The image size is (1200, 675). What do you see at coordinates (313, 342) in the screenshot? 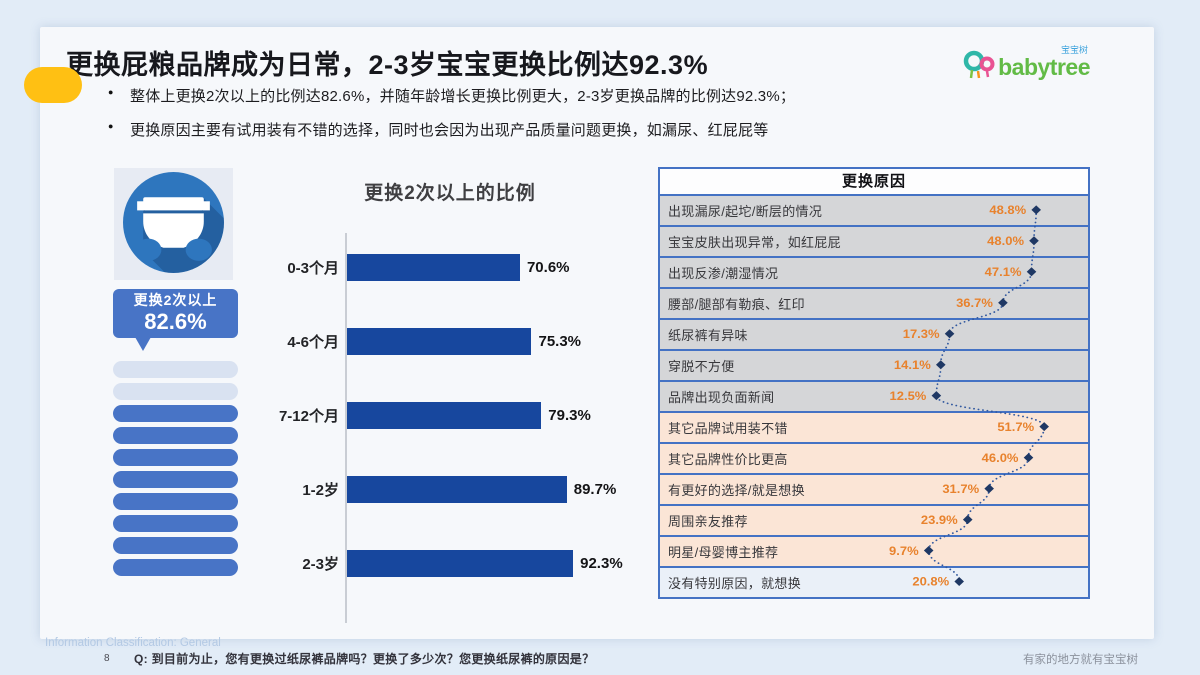
I see `category-label: 4-6个月` at bounding box center [313, 342].